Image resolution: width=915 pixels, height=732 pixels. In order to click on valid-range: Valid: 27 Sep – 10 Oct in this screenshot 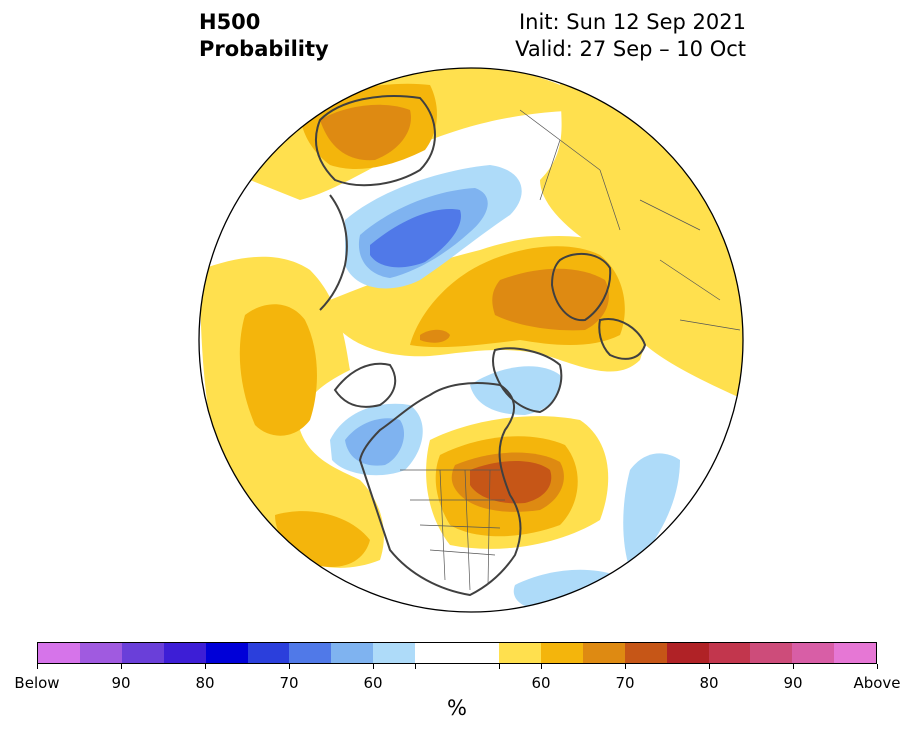, I will do `click(630, 49)`.